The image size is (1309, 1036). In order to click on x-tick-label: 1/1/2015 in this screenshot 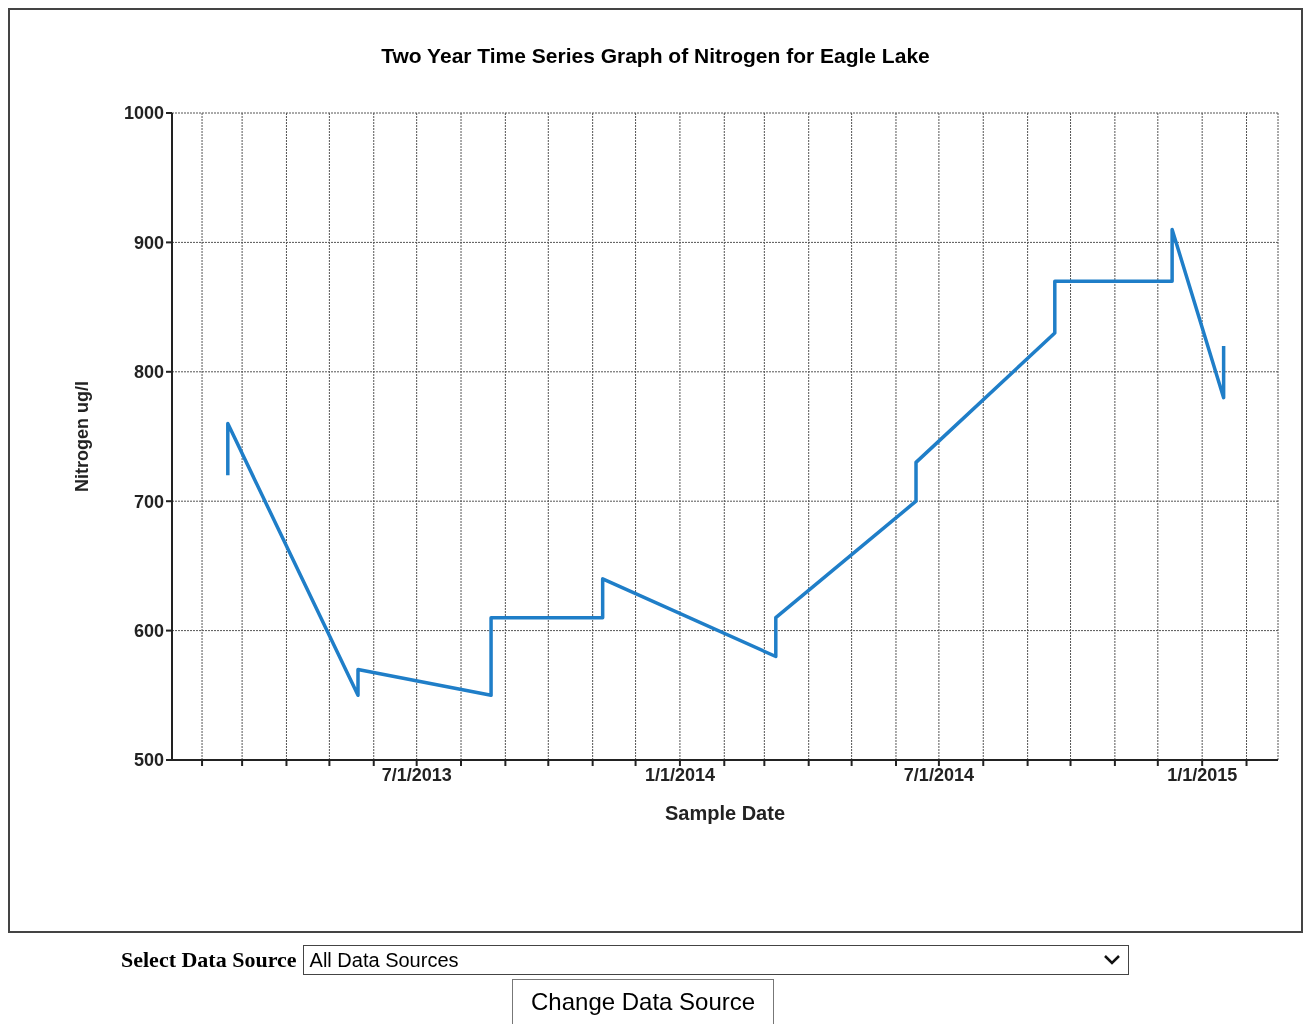, I will do `click(1202, 774)`.